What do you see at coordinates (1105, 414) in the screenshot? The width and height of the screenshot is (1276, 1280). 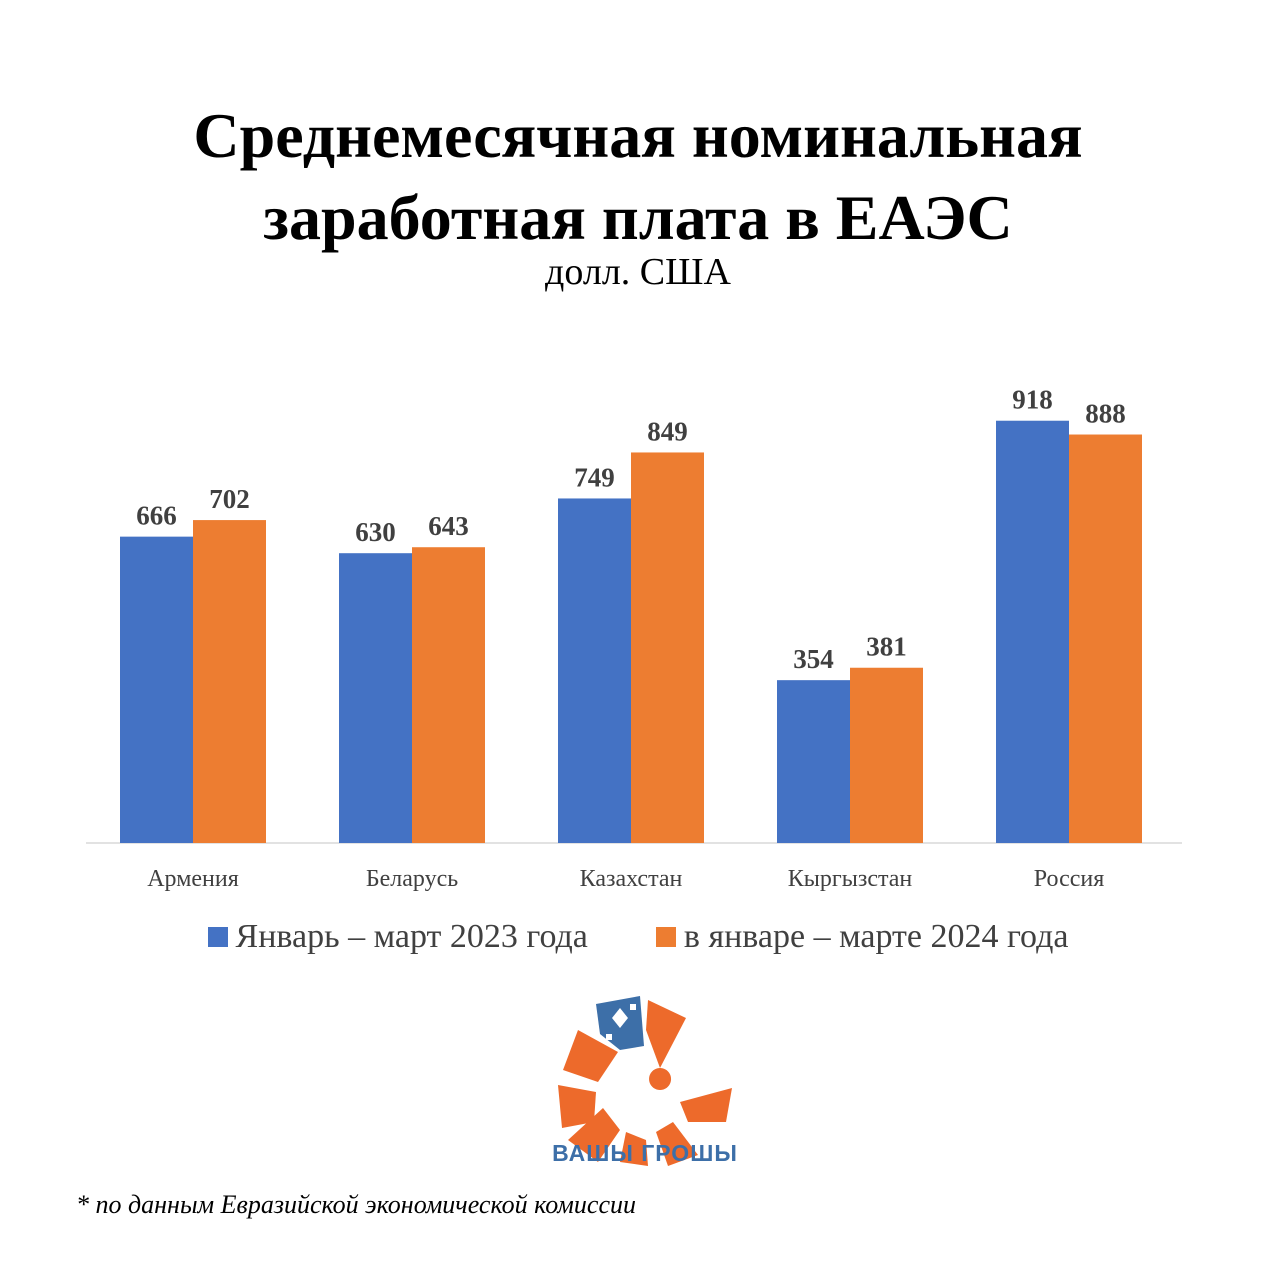 I see `bar-value-label: 888` at bounding box center [1105, 414].